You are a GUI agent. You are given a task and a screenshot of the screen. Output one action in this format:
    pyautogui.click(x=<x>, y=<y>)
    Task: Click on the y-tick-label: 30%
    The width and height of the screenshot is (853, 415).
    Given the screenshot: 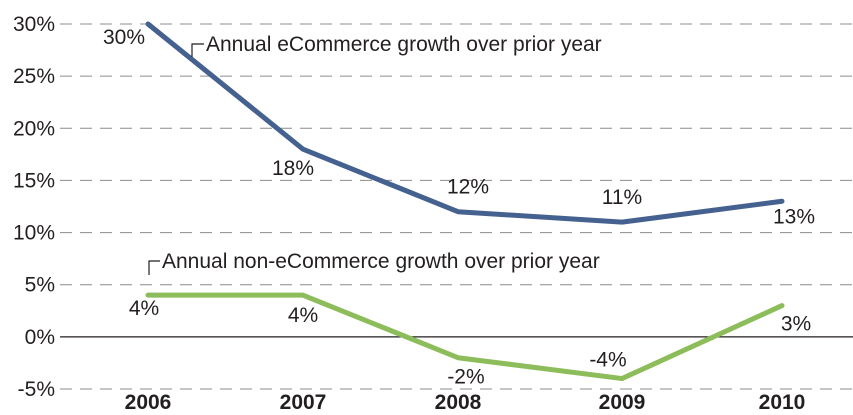 What is the action you would take?
    pyautogui.click(x=34, y=24)
    